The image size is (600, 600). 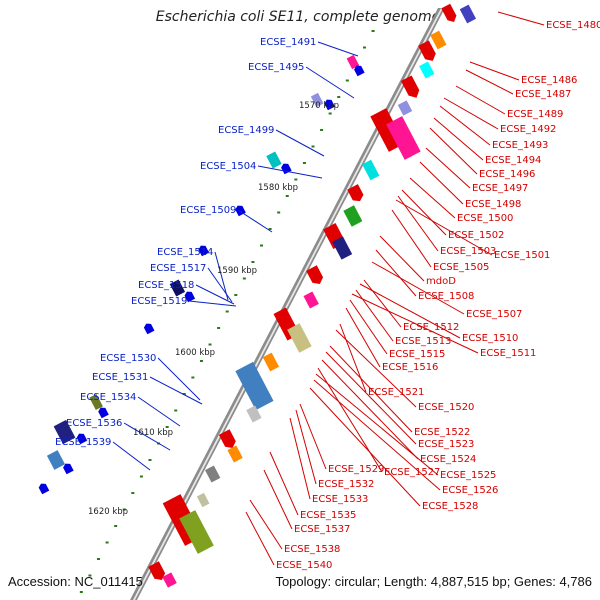 I want to click on gene-label-reverse: ECSE_1493, so click(x=520, y=145).